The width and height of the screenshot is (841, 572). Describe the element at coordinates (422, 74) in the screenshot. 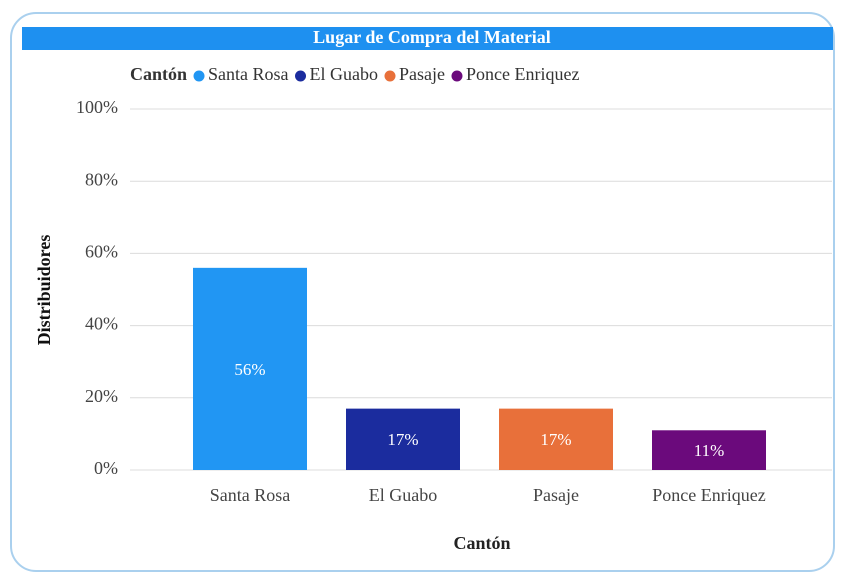

I see `legend-entry: Pasaje` at that location.